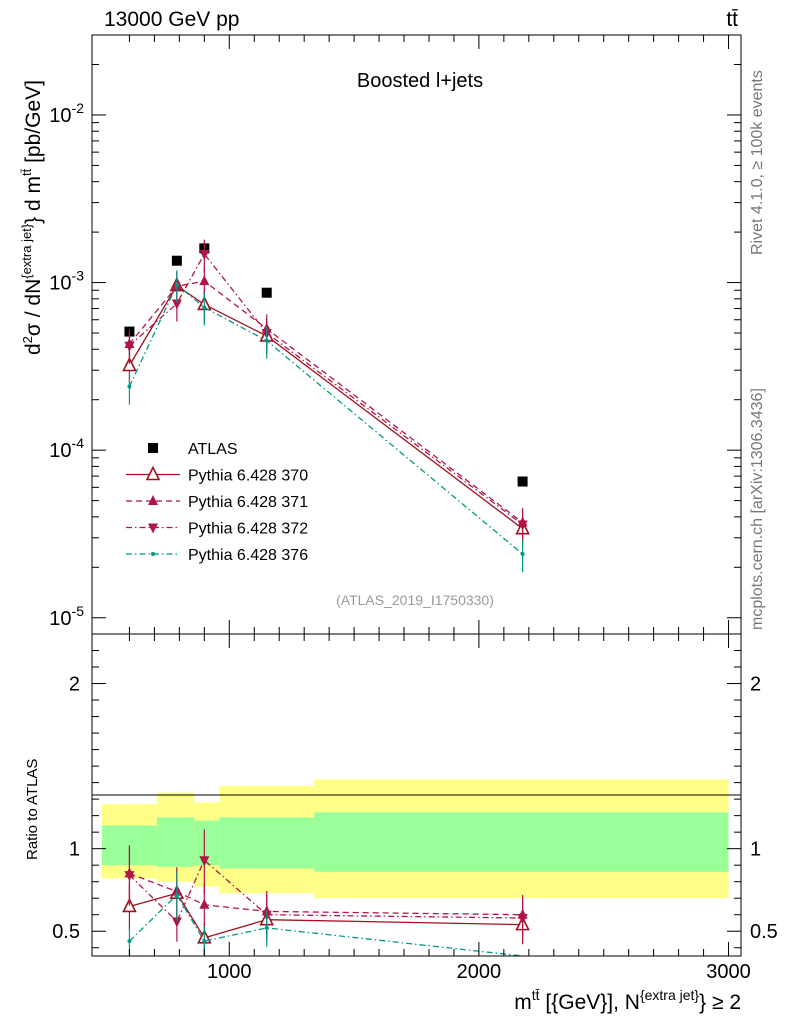 The height and width of the screenshot is (1024, 786). Describe the element at coordinates (171, 19) in the screenshot. I see `energy-label: 13000 GeV pp` at that location.